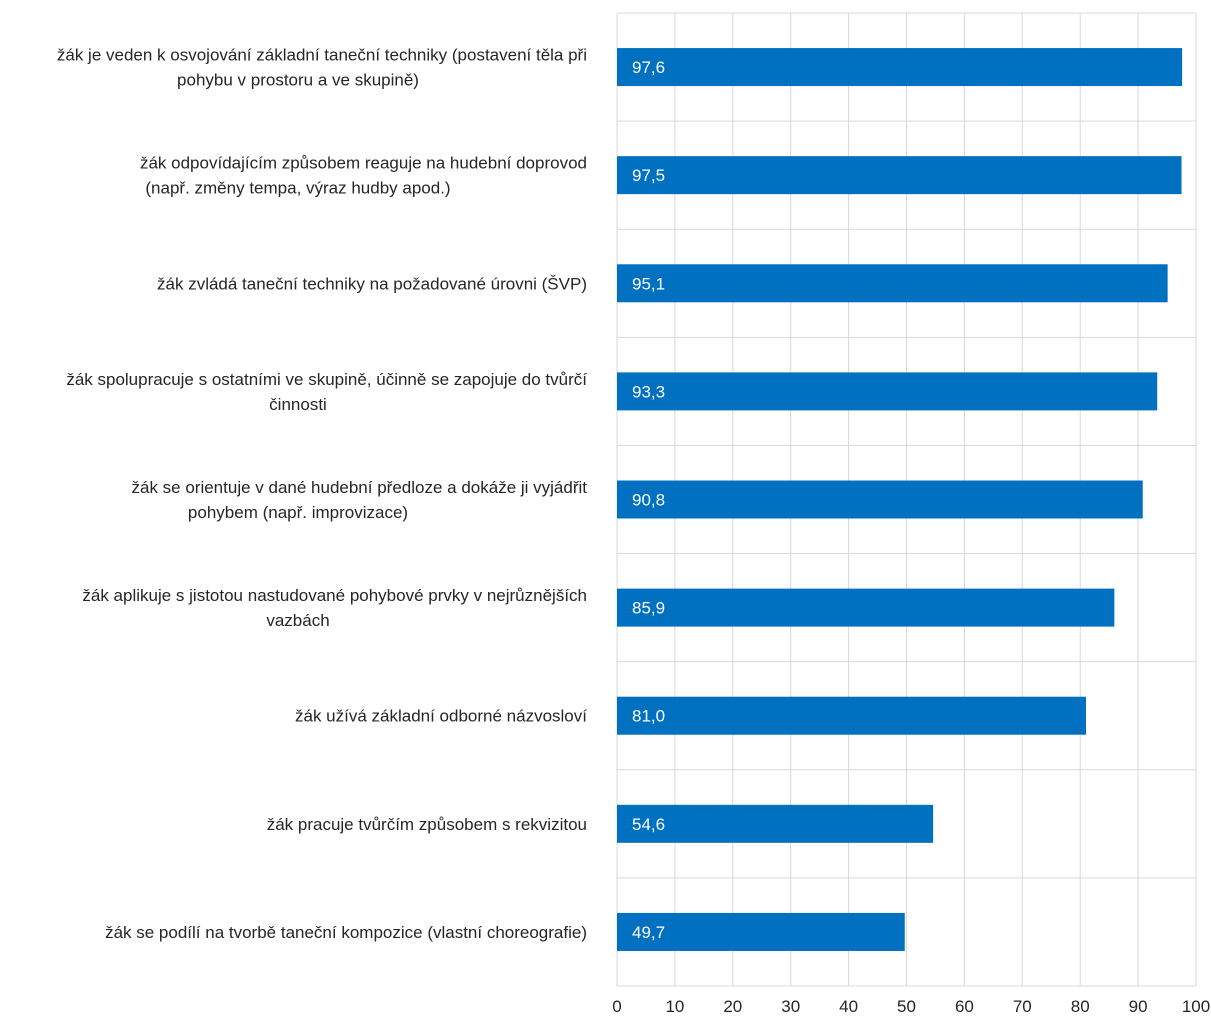 This screenshot has height=1019, width=1211. Describe the element at coordinates (648, 283) in the screenshot. I see `data-label: 95,1` at that location.